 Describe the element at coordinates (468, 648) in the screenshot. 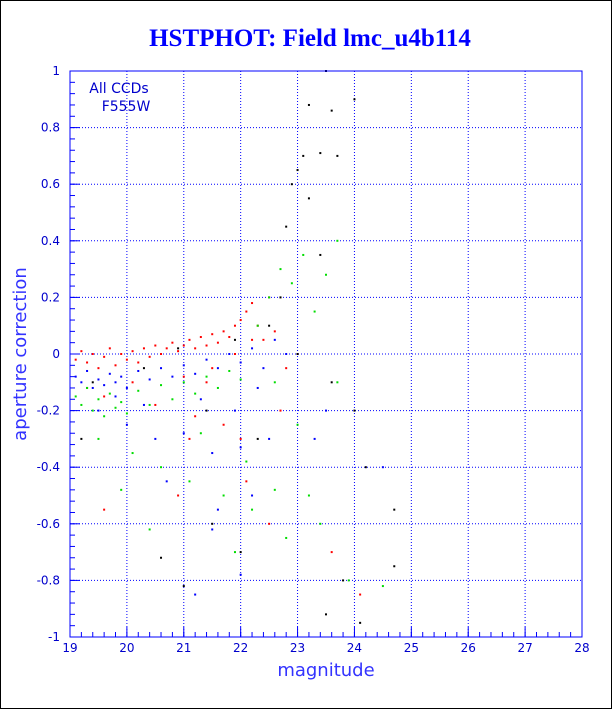

I see `x-tick-label: 26` at that location.